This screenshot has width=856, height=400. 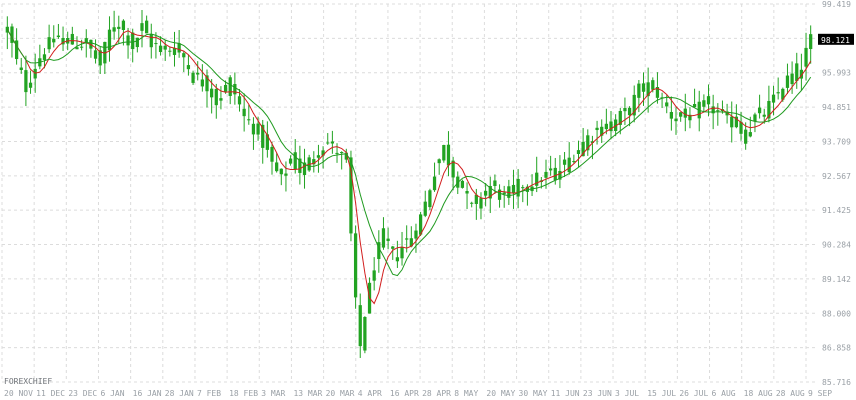 I want to click on x-tick-label: 28 AUG, so click(x=790, y=393).